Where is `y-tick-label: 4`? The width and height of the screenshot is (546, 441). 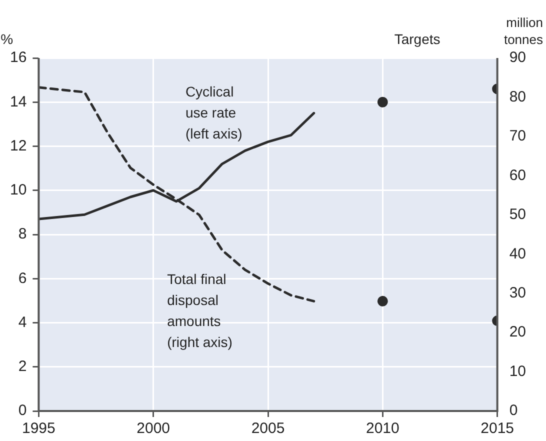 y-tick-label: 4 is located at coordinates (22, 322).